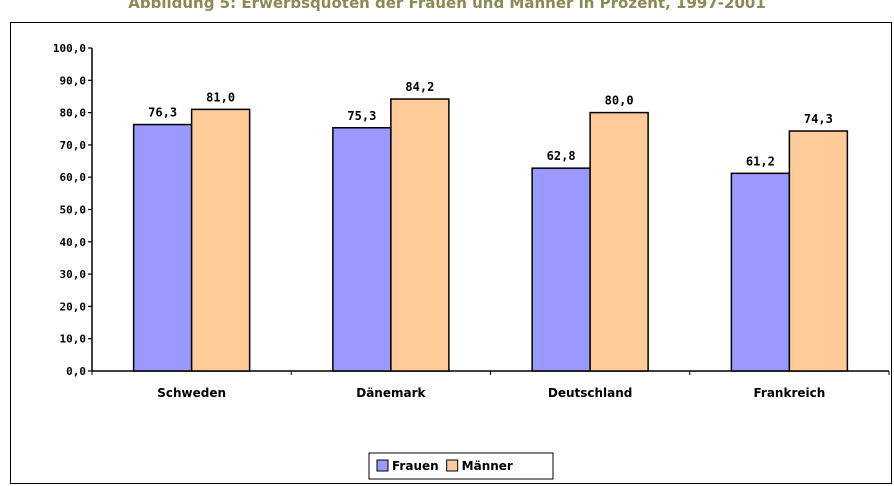 This screenshot has height=486, width=894. What do you see at coordinates (191, 393) in the screenshot?
I see `x-tick-label: Schweden` at bounding box center [191, 393].